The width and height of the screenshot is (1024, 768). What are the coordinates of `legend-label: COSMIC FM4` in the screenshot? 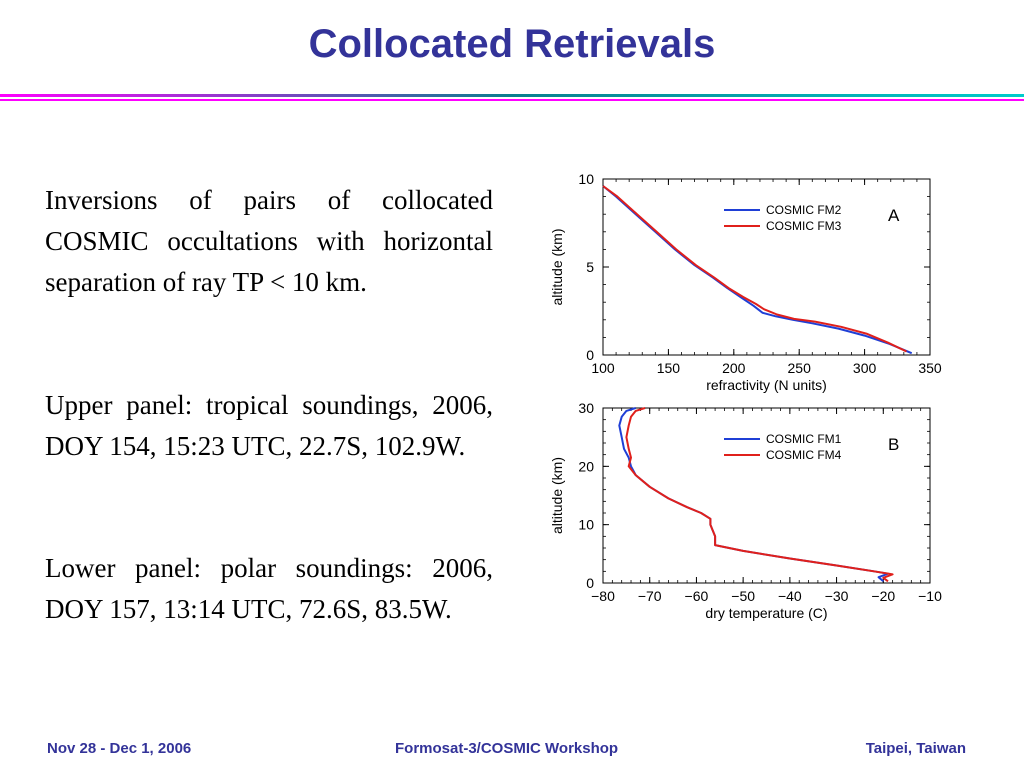 It's located at (804, 455).